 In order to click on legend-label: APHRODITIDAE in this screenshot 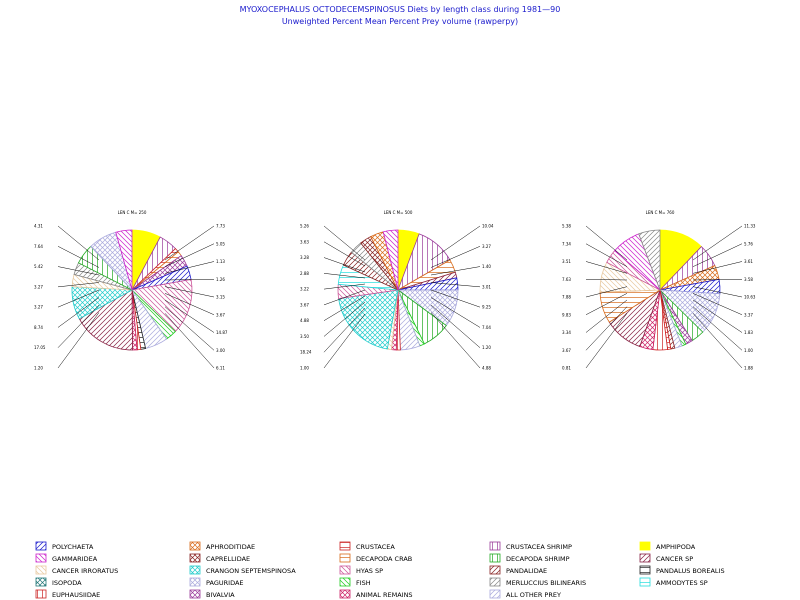, I will do `click(230, 547)`.